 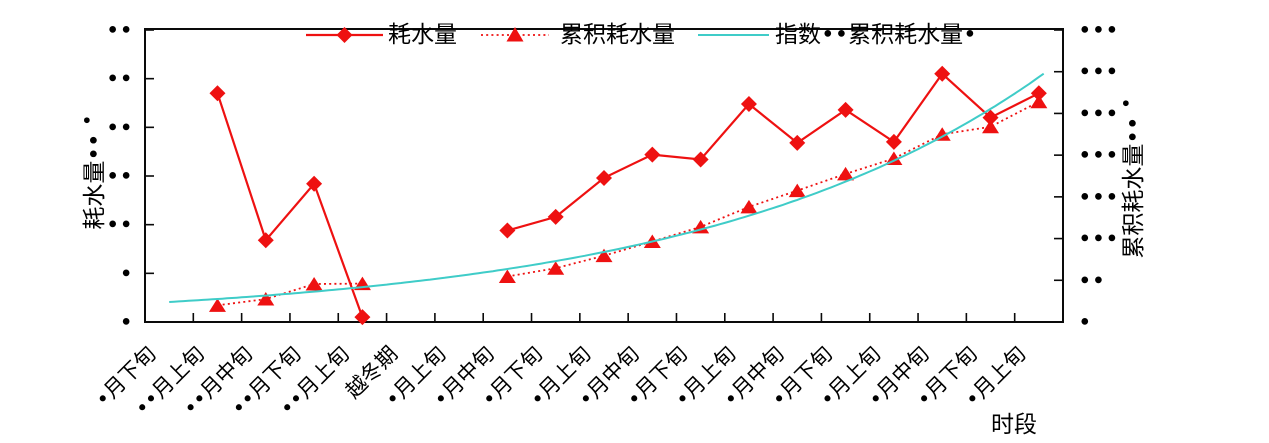 I want to click on legend-item-cumulative: 累积耗水量, so click(x=577, y=35).